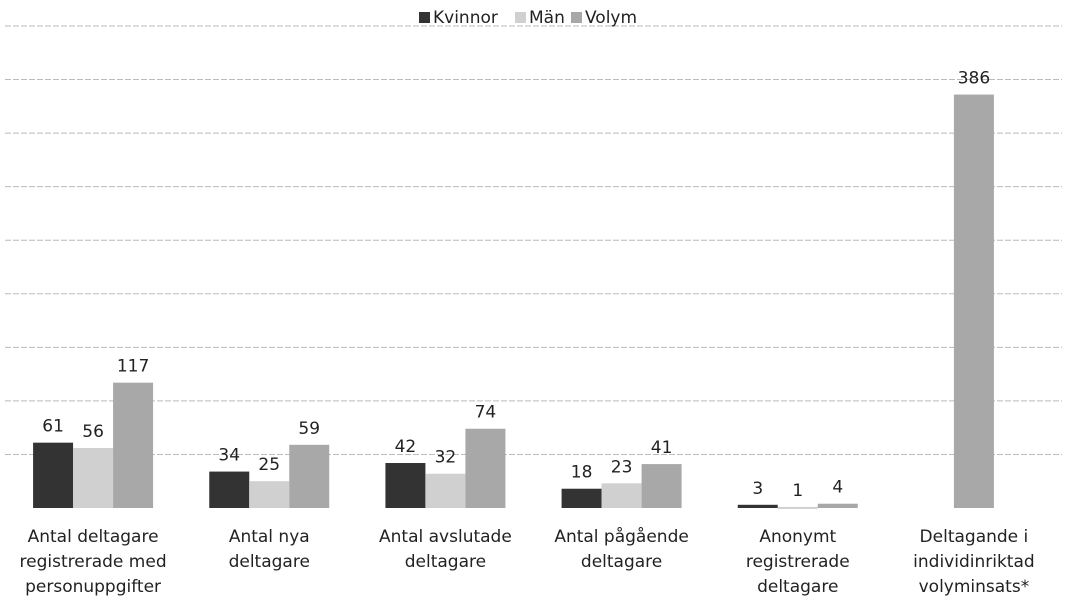 This screenshot has width=1067, height=613. I want to click on data-label: 59, so click(309, 429).